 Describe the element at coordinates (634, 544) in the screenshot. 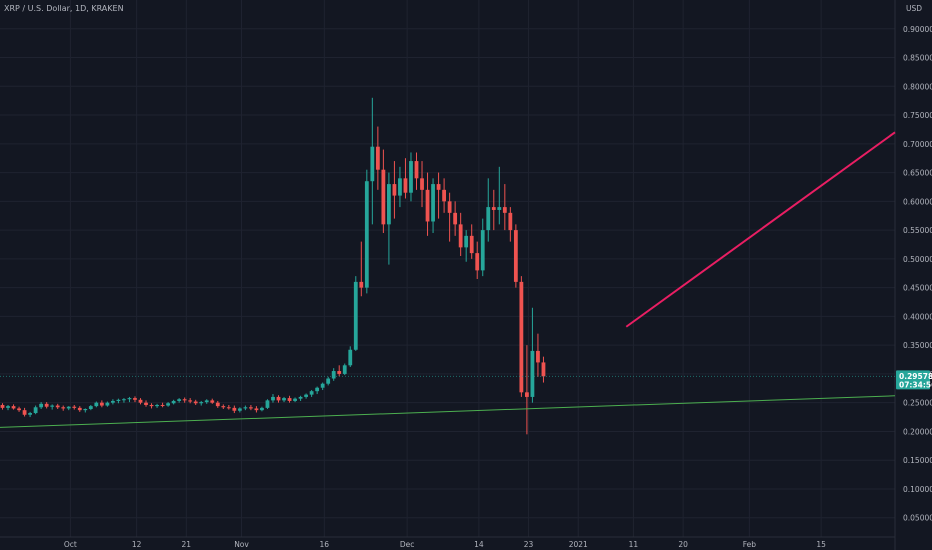

I see `x-tick-label: 11` at that location.